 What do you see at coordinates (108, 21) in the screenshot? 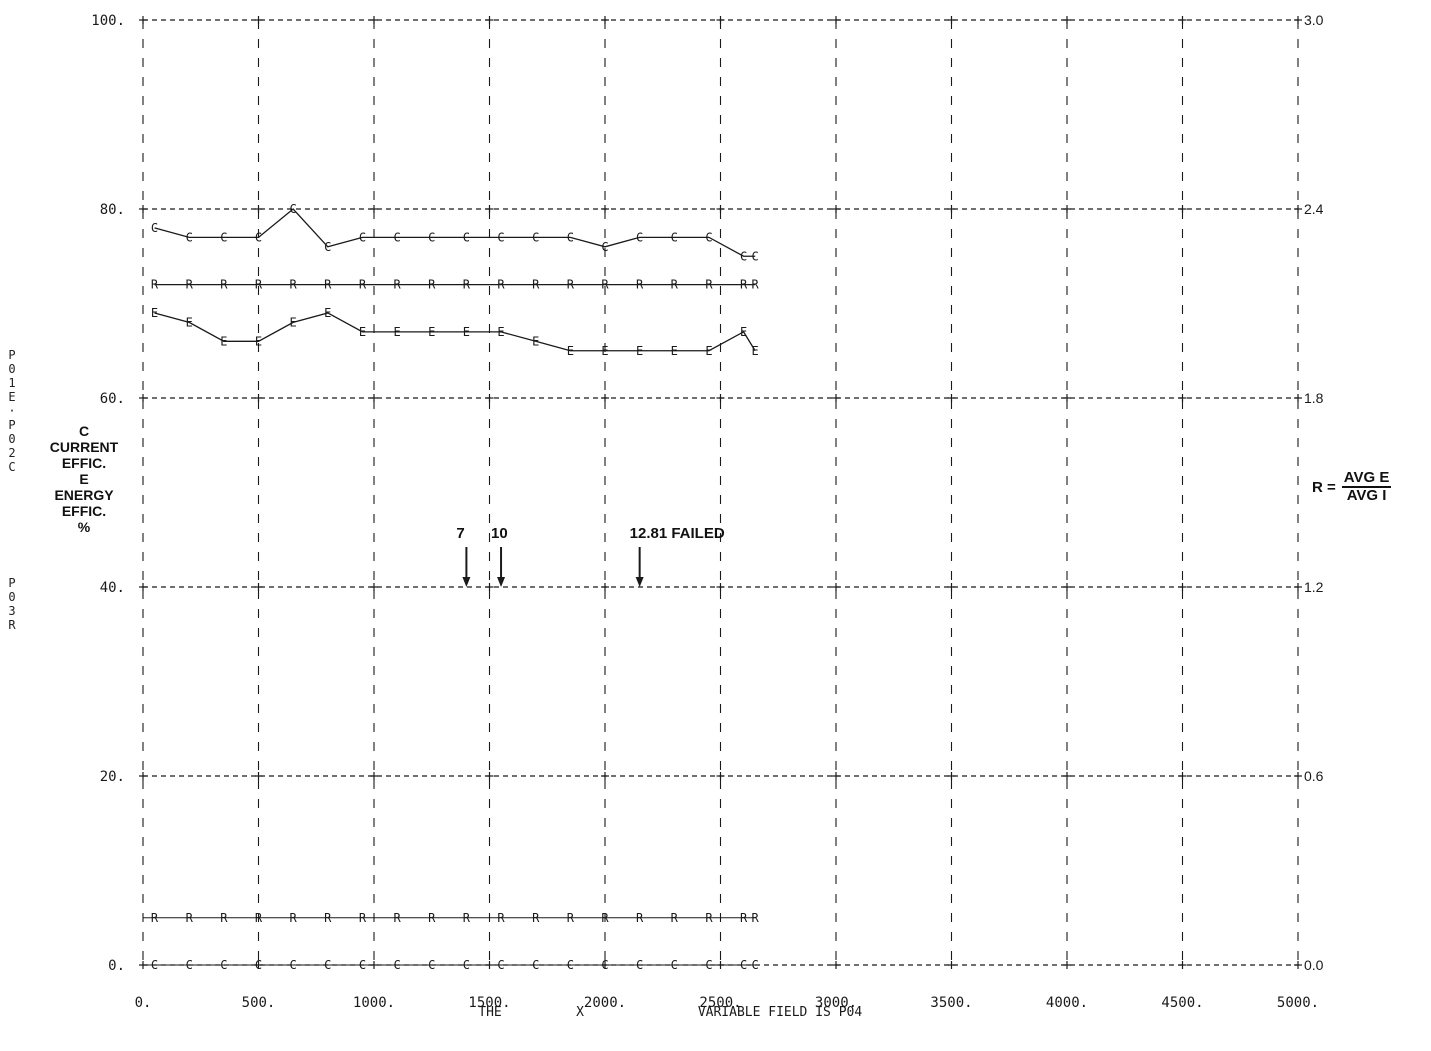
I see `y-tick-label: 100.` at bounding box center [108, 21].